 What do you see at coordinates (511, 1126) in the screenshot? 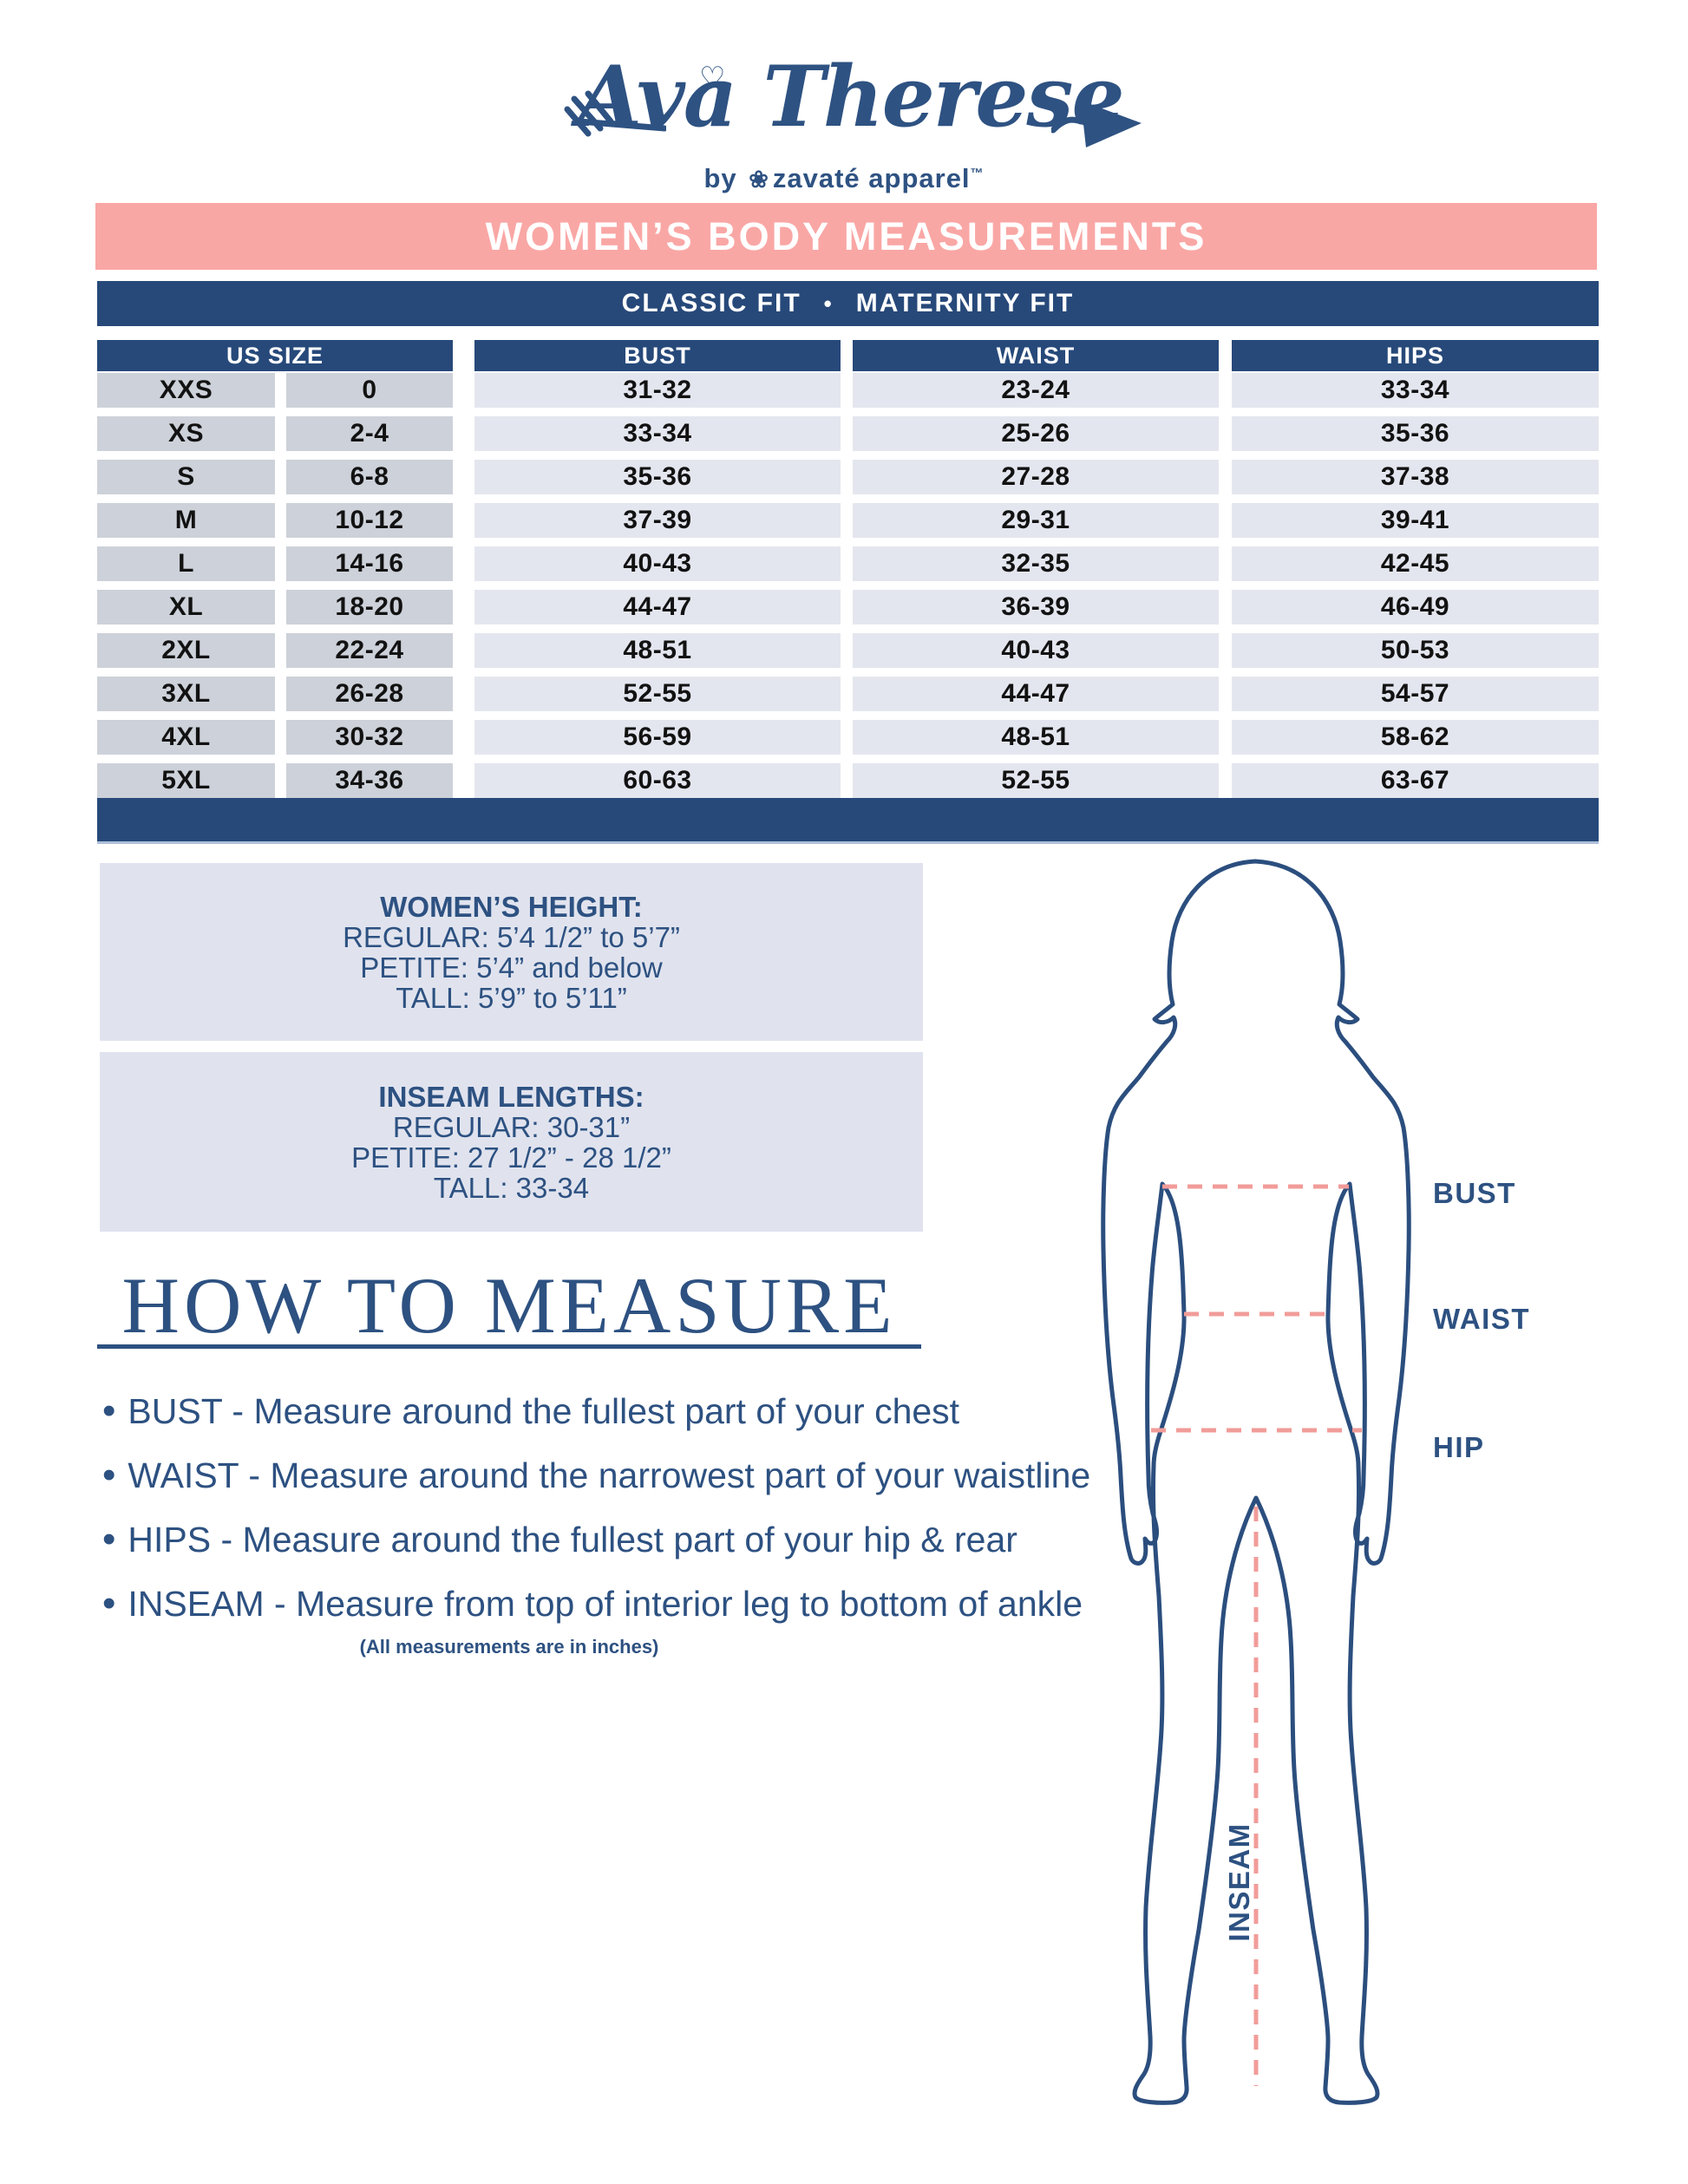
I see `inseam-regular: REGULAR: 30-31”` at bounding box center [511, 1126].